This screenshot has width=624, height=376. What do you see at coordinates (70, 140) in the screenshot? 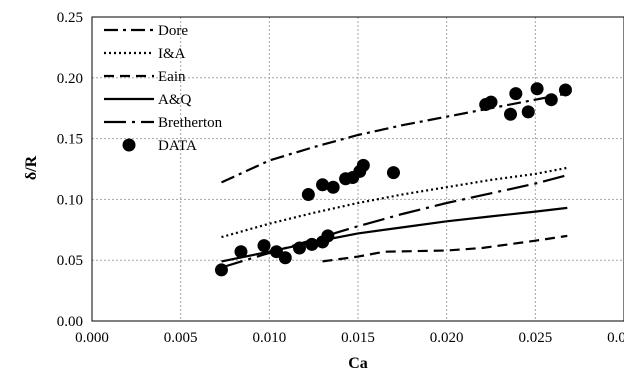
I see `y-tick-label: 0.15` at bounding box center [70, 140].